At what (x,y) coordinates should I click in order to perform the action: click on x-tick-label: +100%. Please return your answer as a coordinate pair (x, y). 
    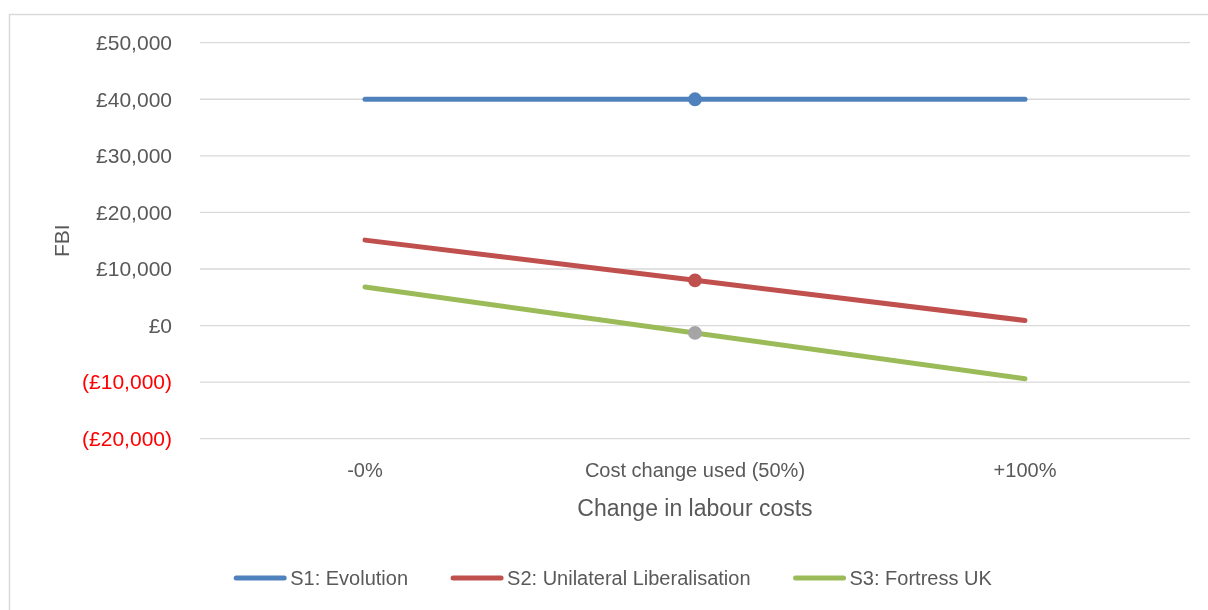
    Looking at the image, I should click on (1025, 470).